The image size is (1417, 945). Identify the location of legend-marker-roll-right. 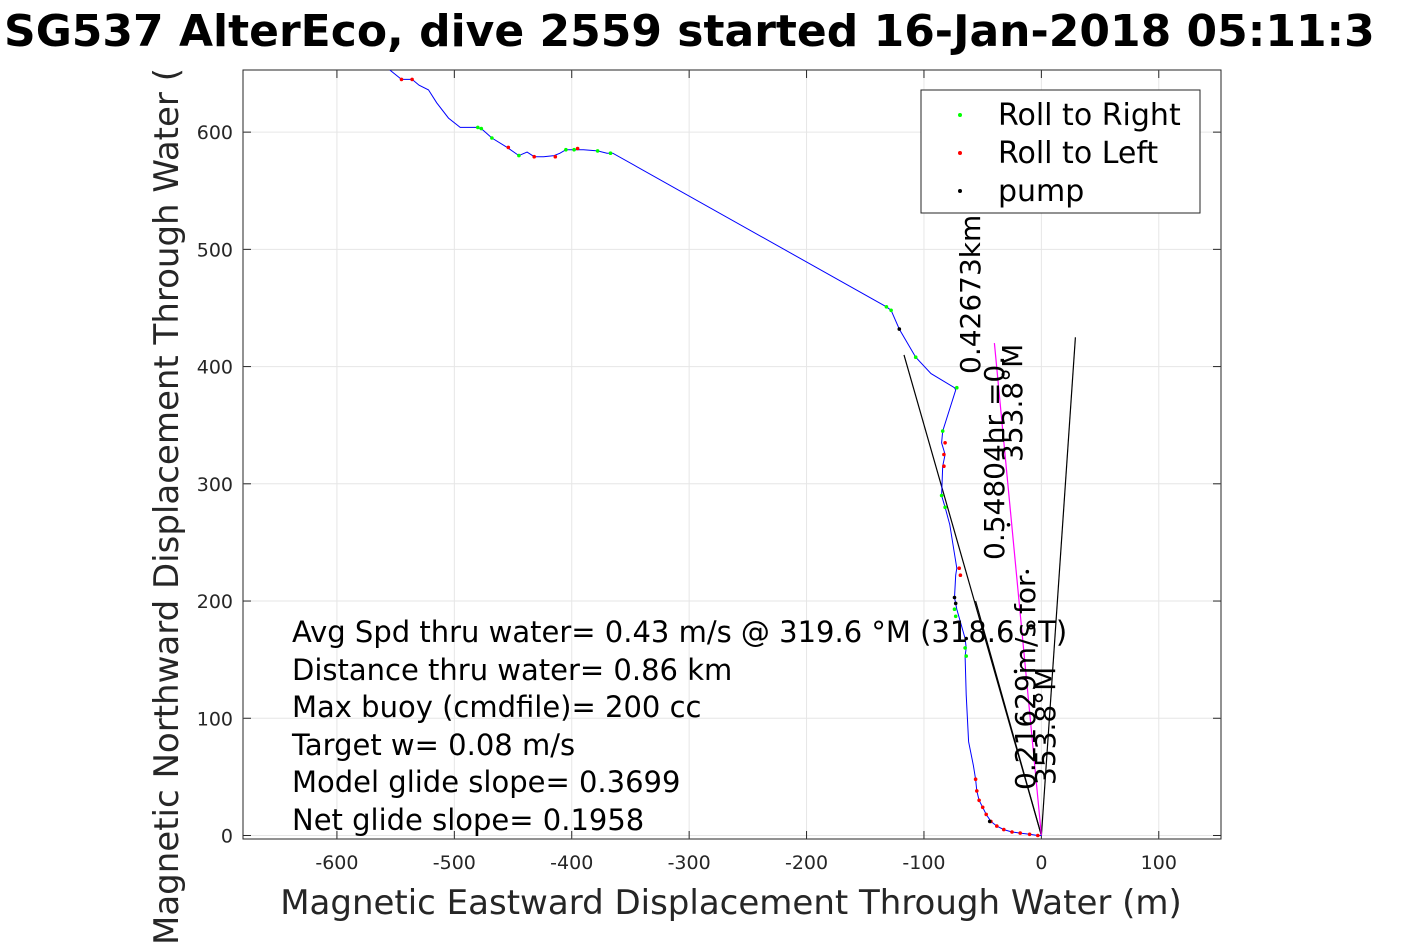
(960, 115).